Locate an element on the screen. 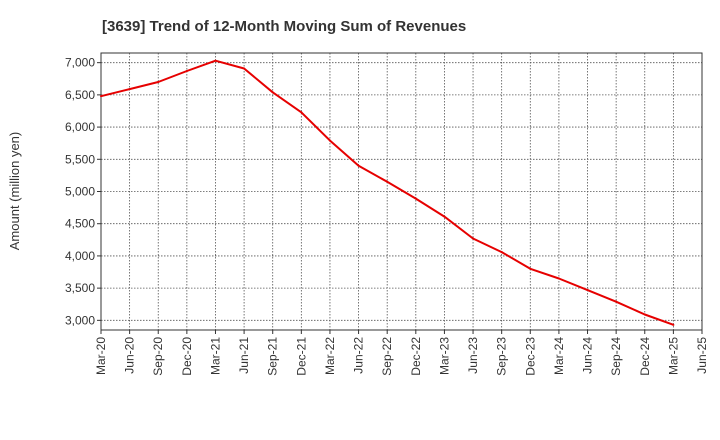  y-tick-label: 4,500 is located at coordinates (80, 224).